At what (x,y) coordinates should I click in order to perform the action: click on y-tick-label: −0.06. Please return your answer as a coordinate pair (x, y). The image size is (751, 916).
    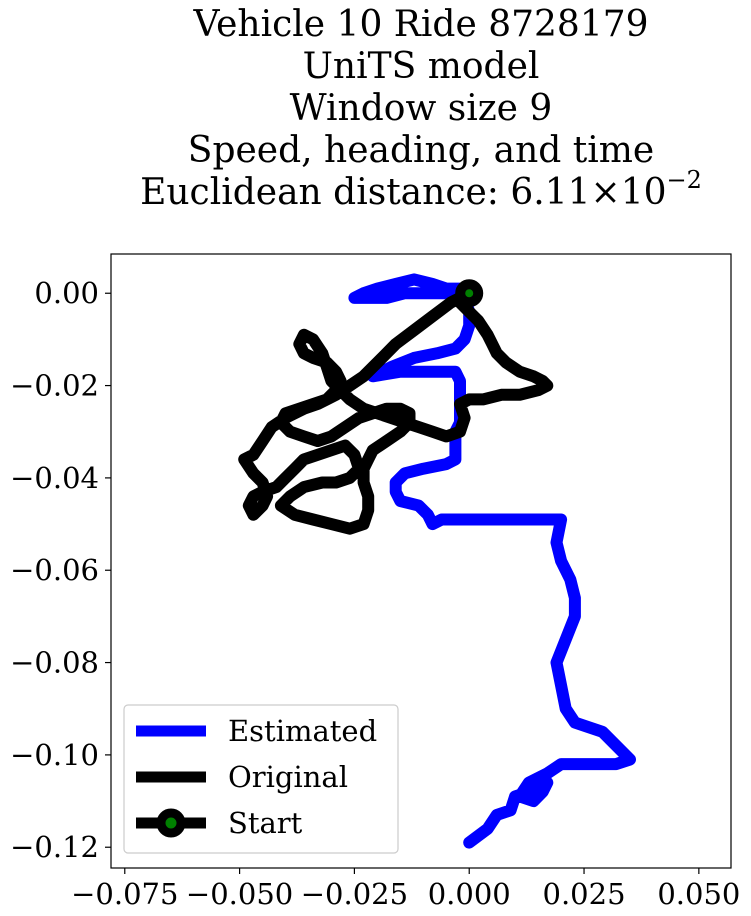
    Looking at the image, I should click on (54, 570).